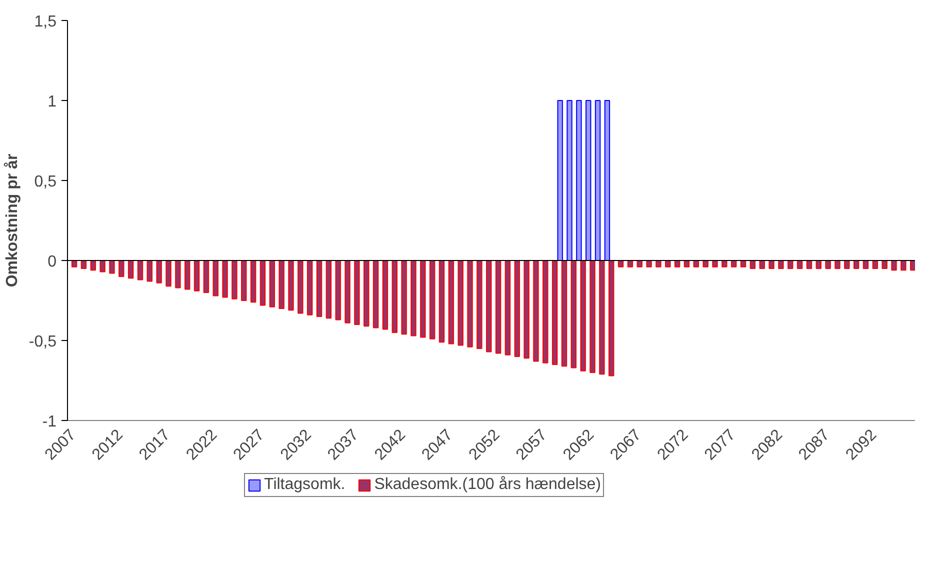 This screenshot has width=944, height=576. Describe the element at coordinates (52, 262) in the screenshot. I see `y-tick-label: 0` at that location.